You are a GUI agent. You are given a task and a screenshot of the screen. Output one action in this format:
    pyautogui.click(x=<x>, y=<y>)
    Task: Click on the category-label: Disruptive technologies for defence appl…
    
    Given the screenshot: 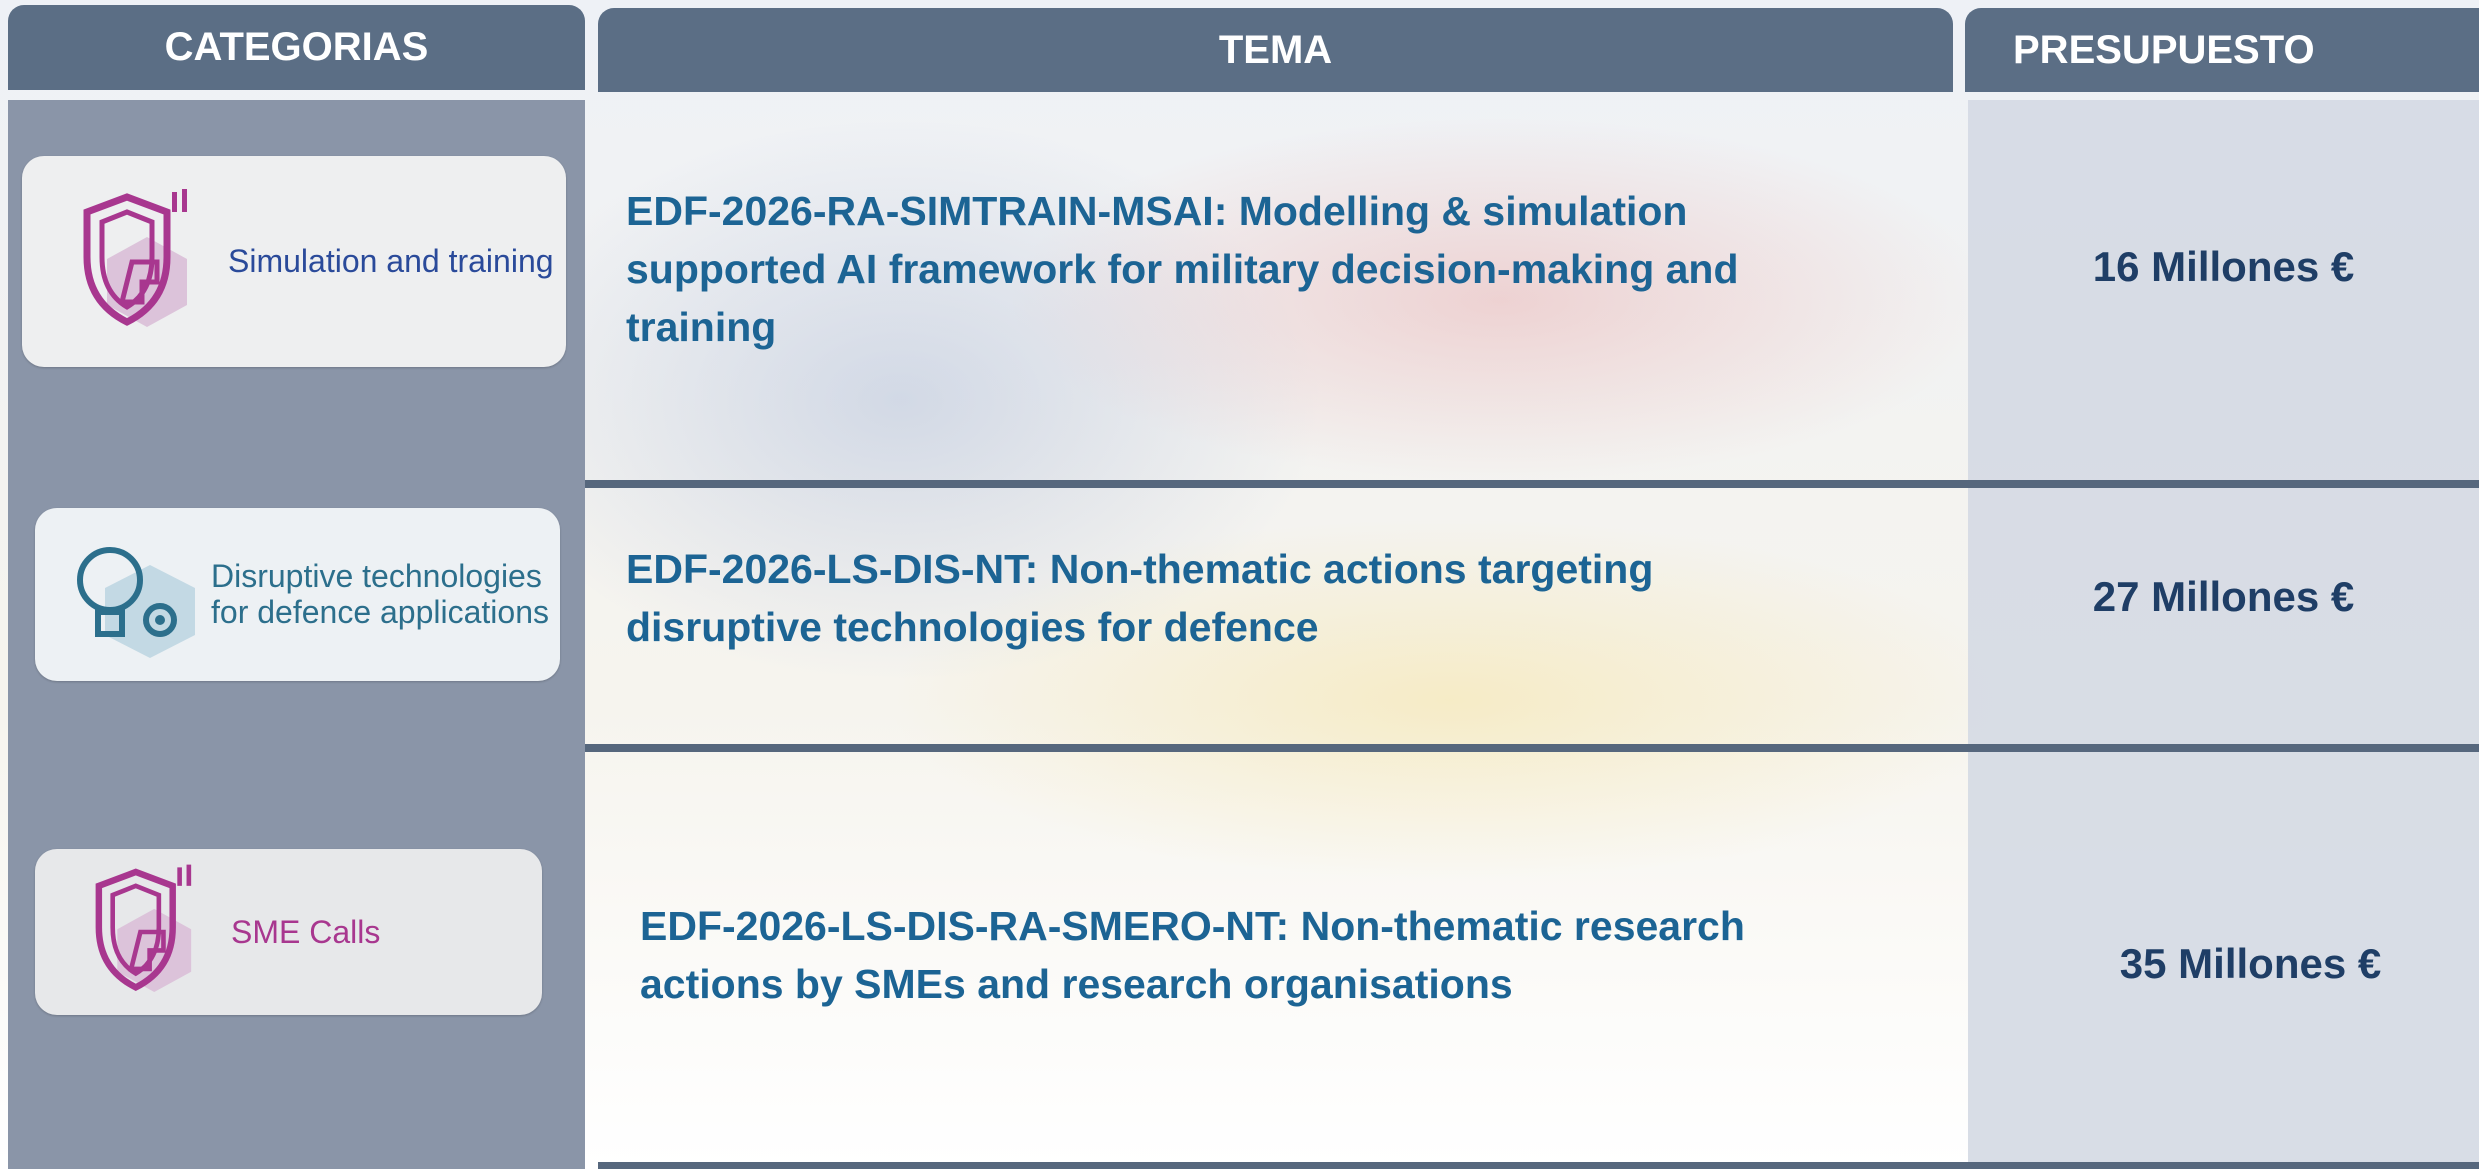 What is the action you would take?
    pyautogui.click(x=380, y=594)
    